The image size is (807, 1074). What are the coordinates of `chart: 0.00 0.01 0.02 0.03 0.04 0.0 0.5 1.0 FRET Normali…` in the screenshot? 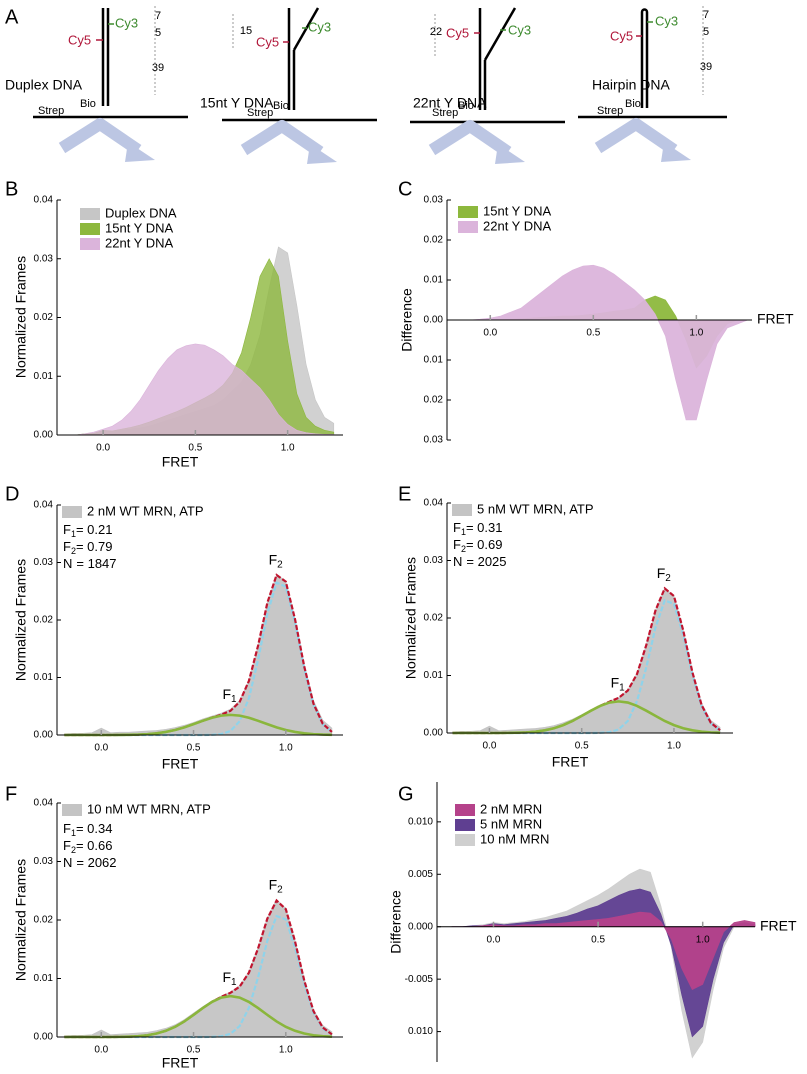 It's located at (174, 324).